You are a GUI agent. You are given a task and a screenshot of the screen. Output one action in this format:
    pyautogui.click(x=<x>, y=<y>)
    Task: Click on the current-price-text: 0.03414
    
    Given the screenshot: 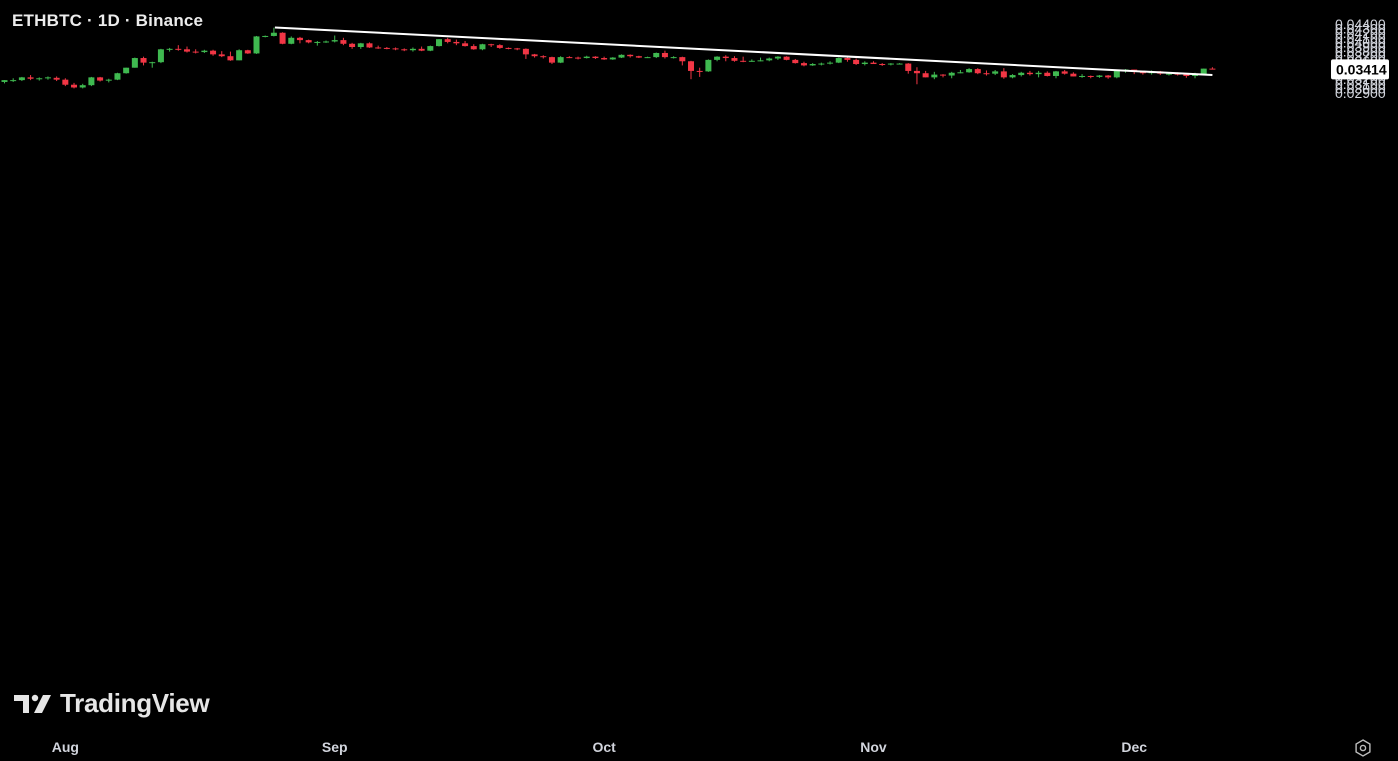 What is the action you would take?
    pyautogui.click(x=1361, y=69)
    